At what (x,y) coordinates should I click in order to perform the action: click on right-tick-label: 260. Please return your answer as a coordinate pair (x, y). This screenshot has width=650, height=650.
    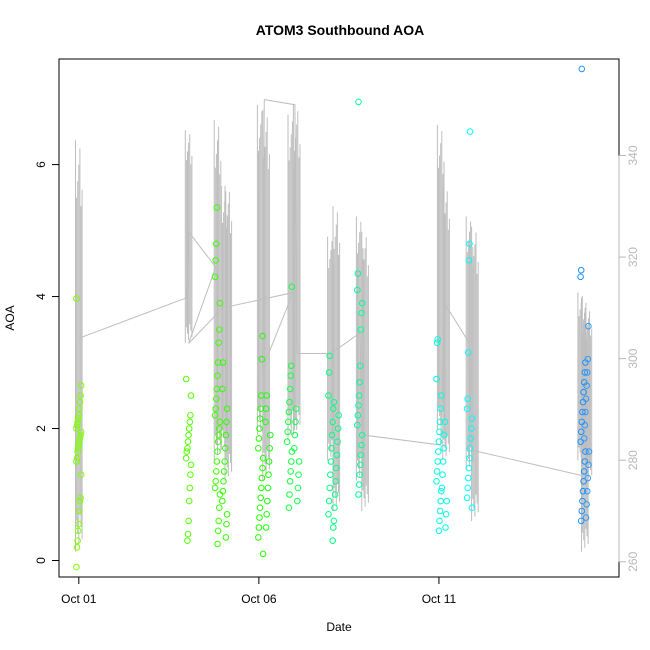
    Looking at the image, I should click on (633, 561).